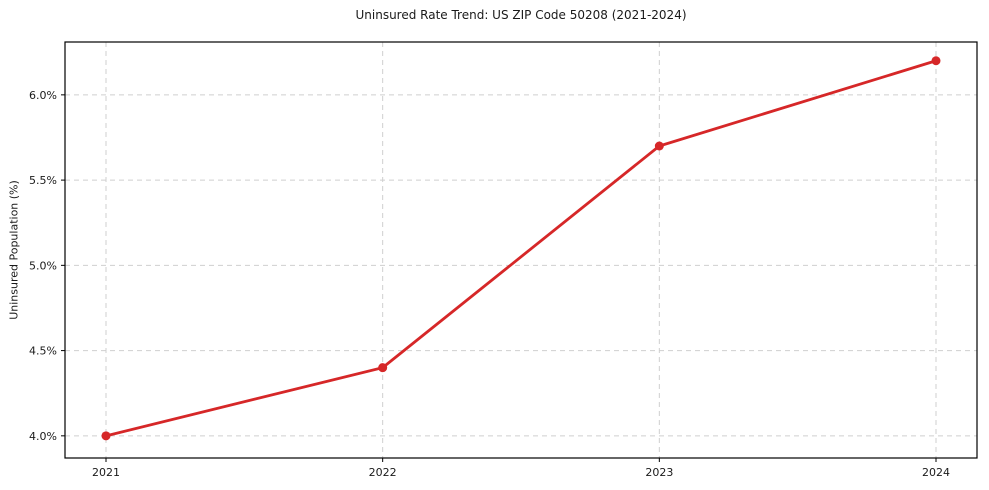 This screenshot has width=989, height=490. Describe the element at coordinates (659, 472) in the screenshot. I see `x-tick-label: 2023` at that location.